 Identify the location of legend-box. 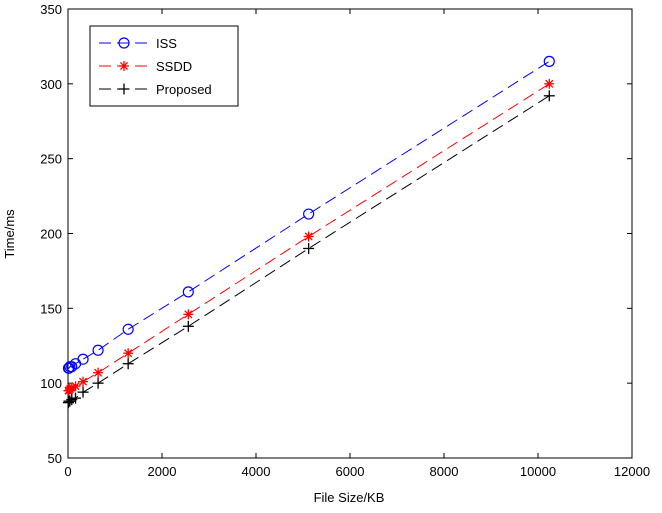
(164, 66).